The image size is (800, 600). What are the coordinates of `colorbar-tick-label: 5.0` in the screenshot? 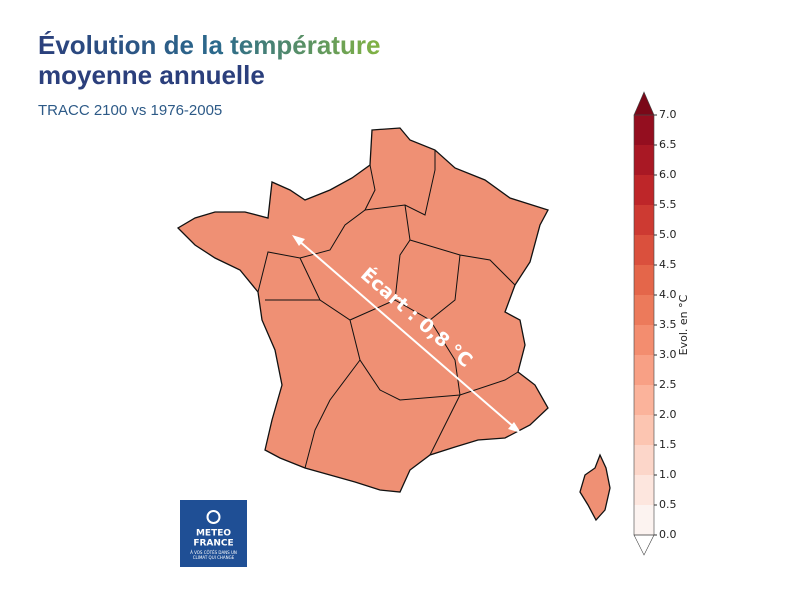 It's located at (668, 234).